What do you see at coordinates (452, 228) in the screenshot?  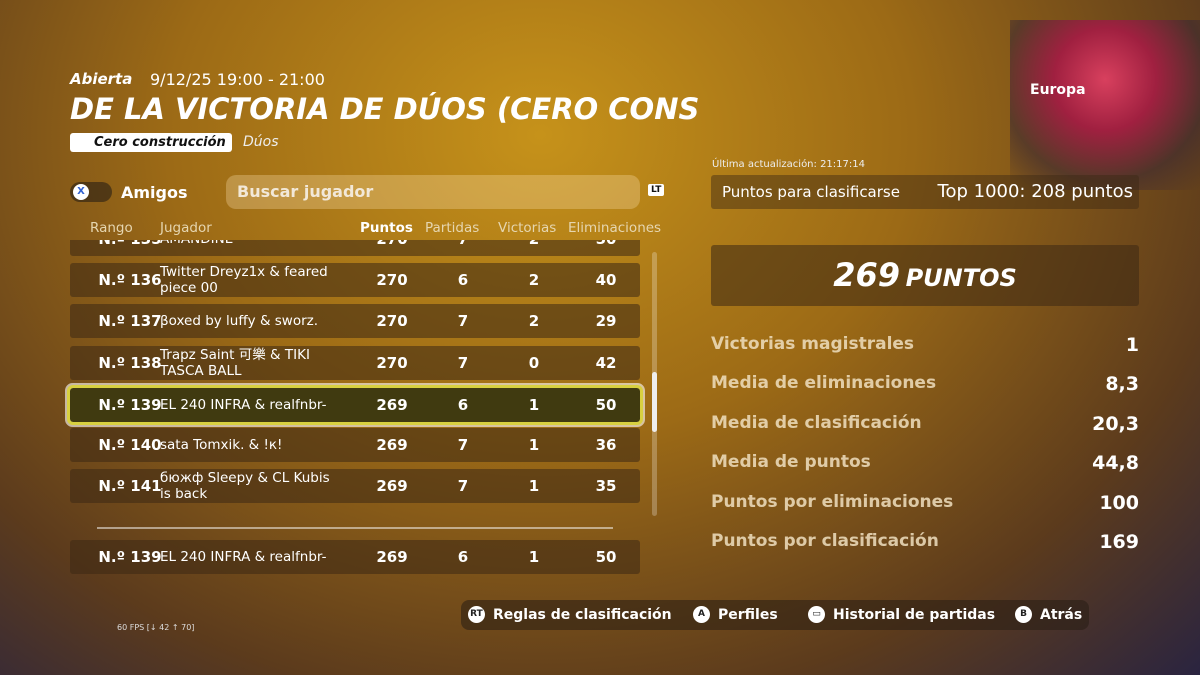 I see `column-header: Partidas` at bounding box center [452, 228].